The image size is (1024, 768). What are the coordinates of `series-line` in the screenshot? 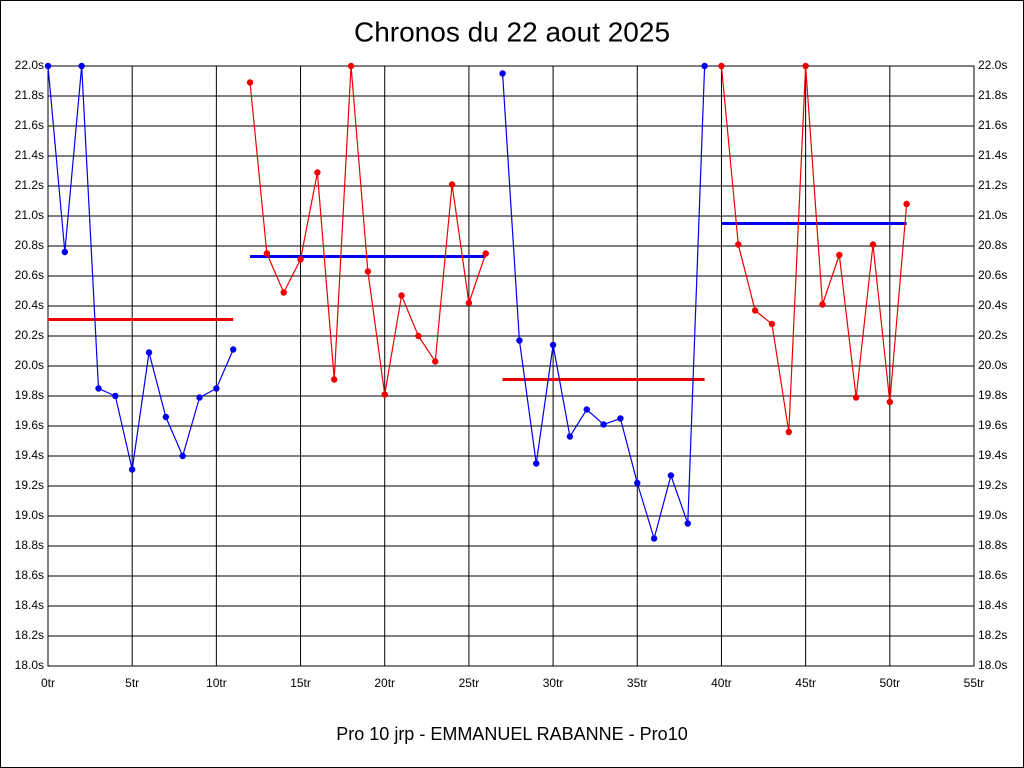 It's located at (814, 249).